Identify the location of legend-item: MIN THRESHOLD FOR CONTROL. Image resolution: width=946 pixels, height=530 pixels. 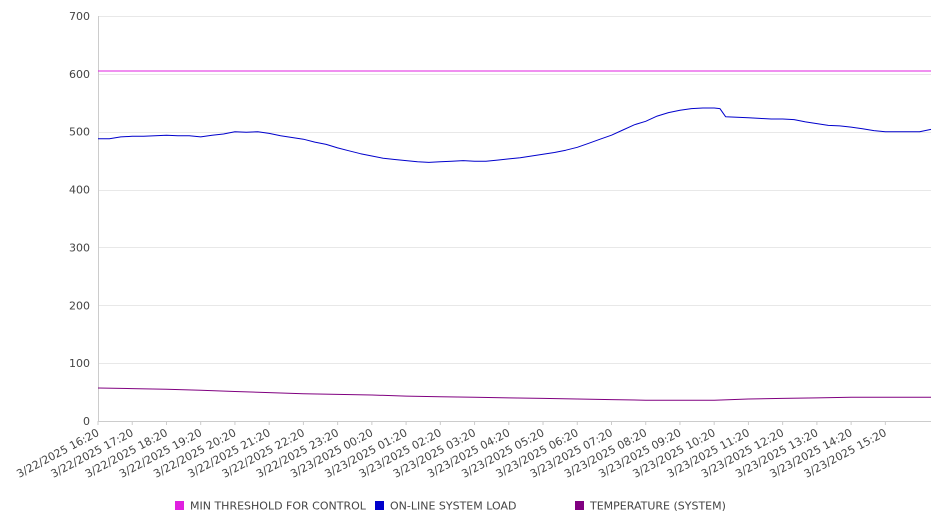
(271, 506).